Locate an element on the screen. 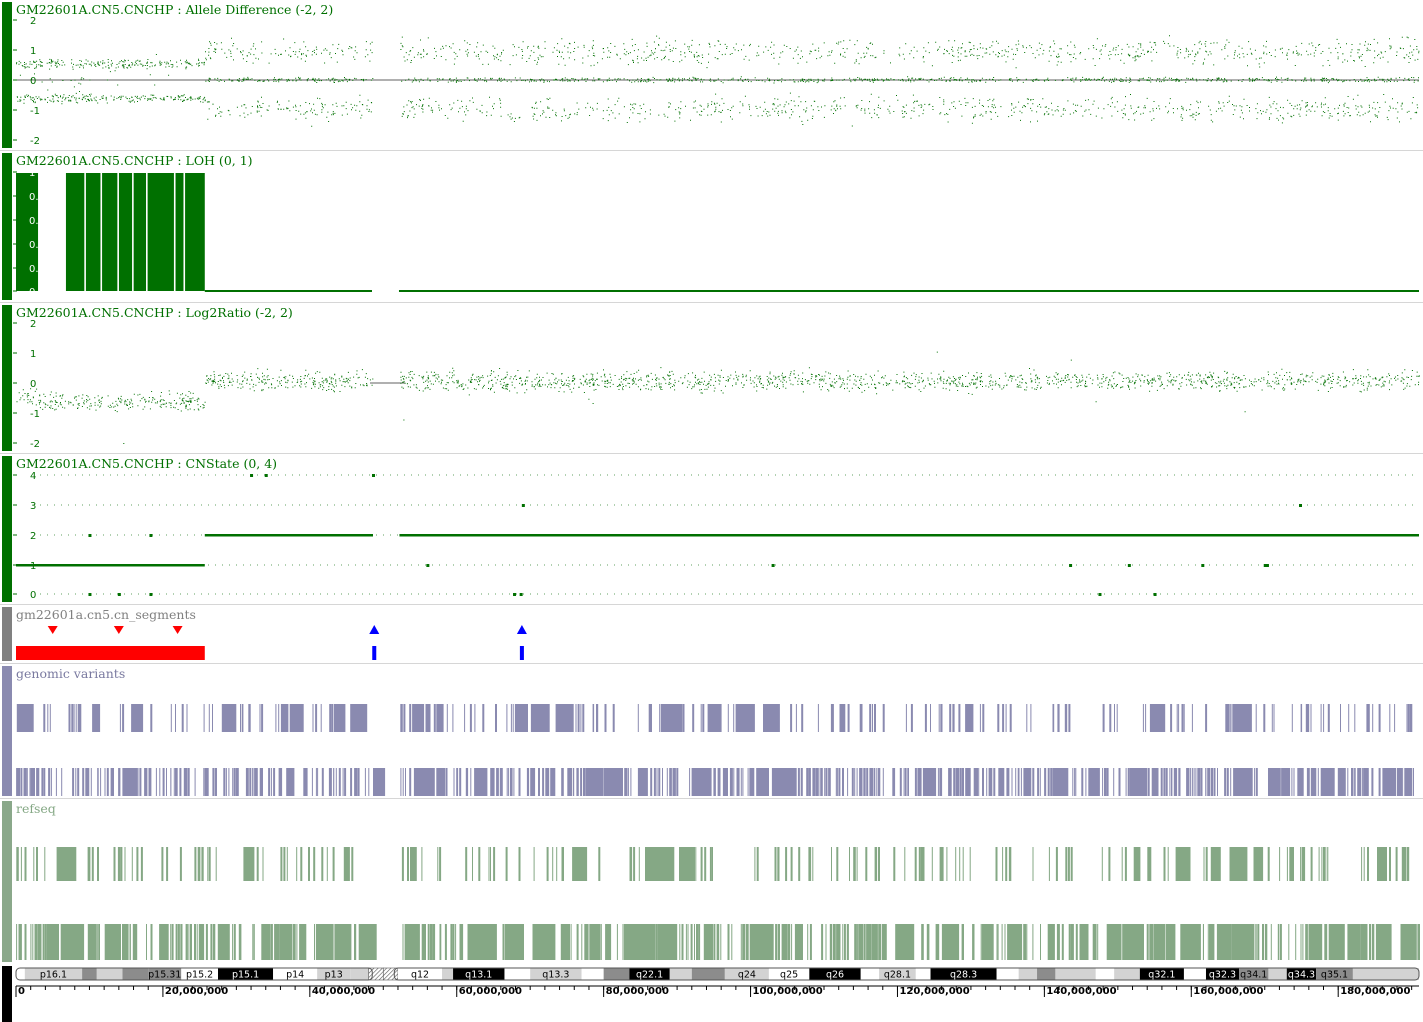  data-points is located at coordinates (718, 81).